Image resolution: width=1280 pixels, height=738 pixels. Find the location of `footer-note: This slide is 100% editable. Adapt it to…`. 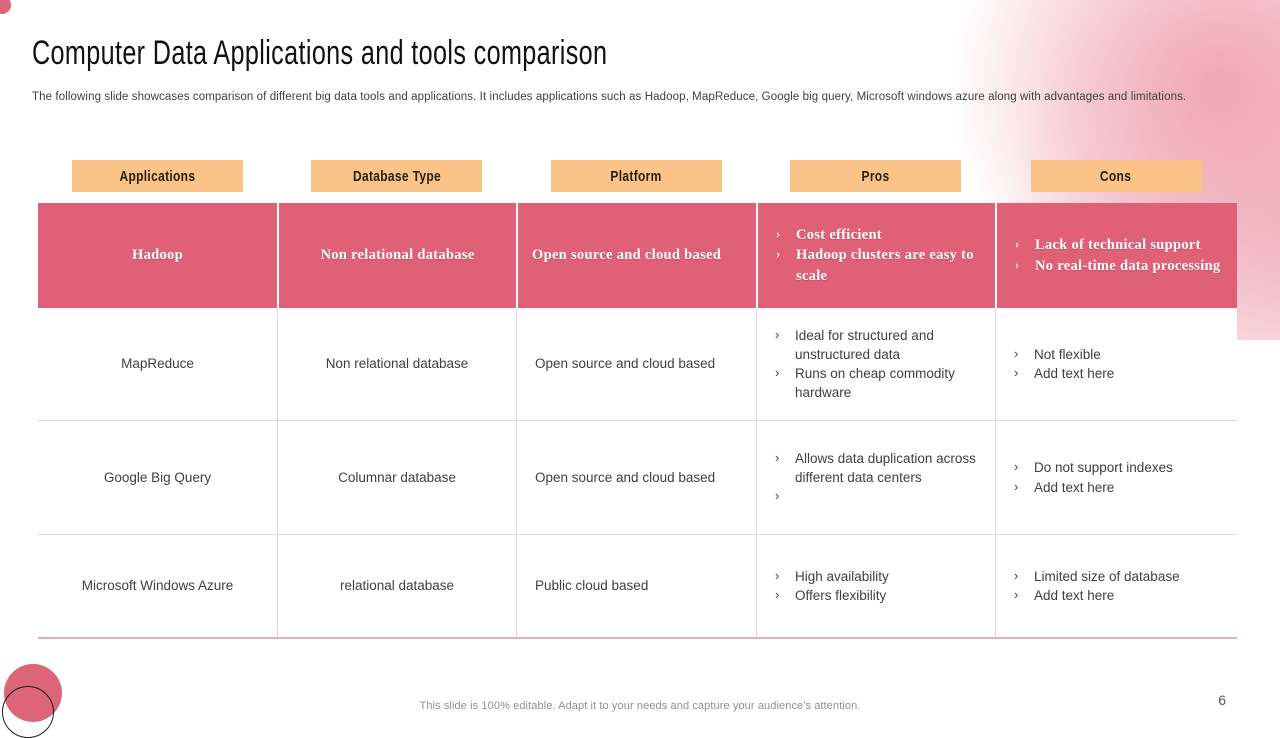

footer-note: This slide is 100% editable. Adapt it to… is located at coordinates (640, 706).